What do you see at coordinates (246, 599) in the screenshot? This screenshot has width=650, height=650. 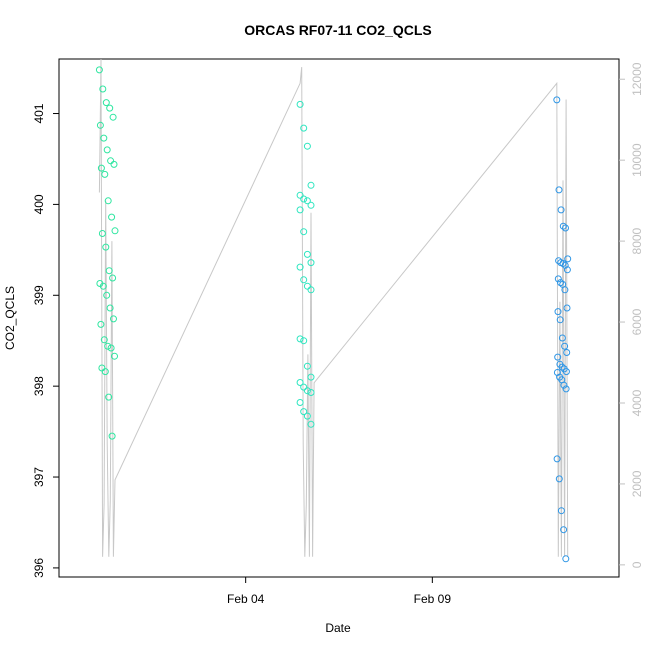 I see `x-tick-label: Feb 04` at bounding box center [246, 599].